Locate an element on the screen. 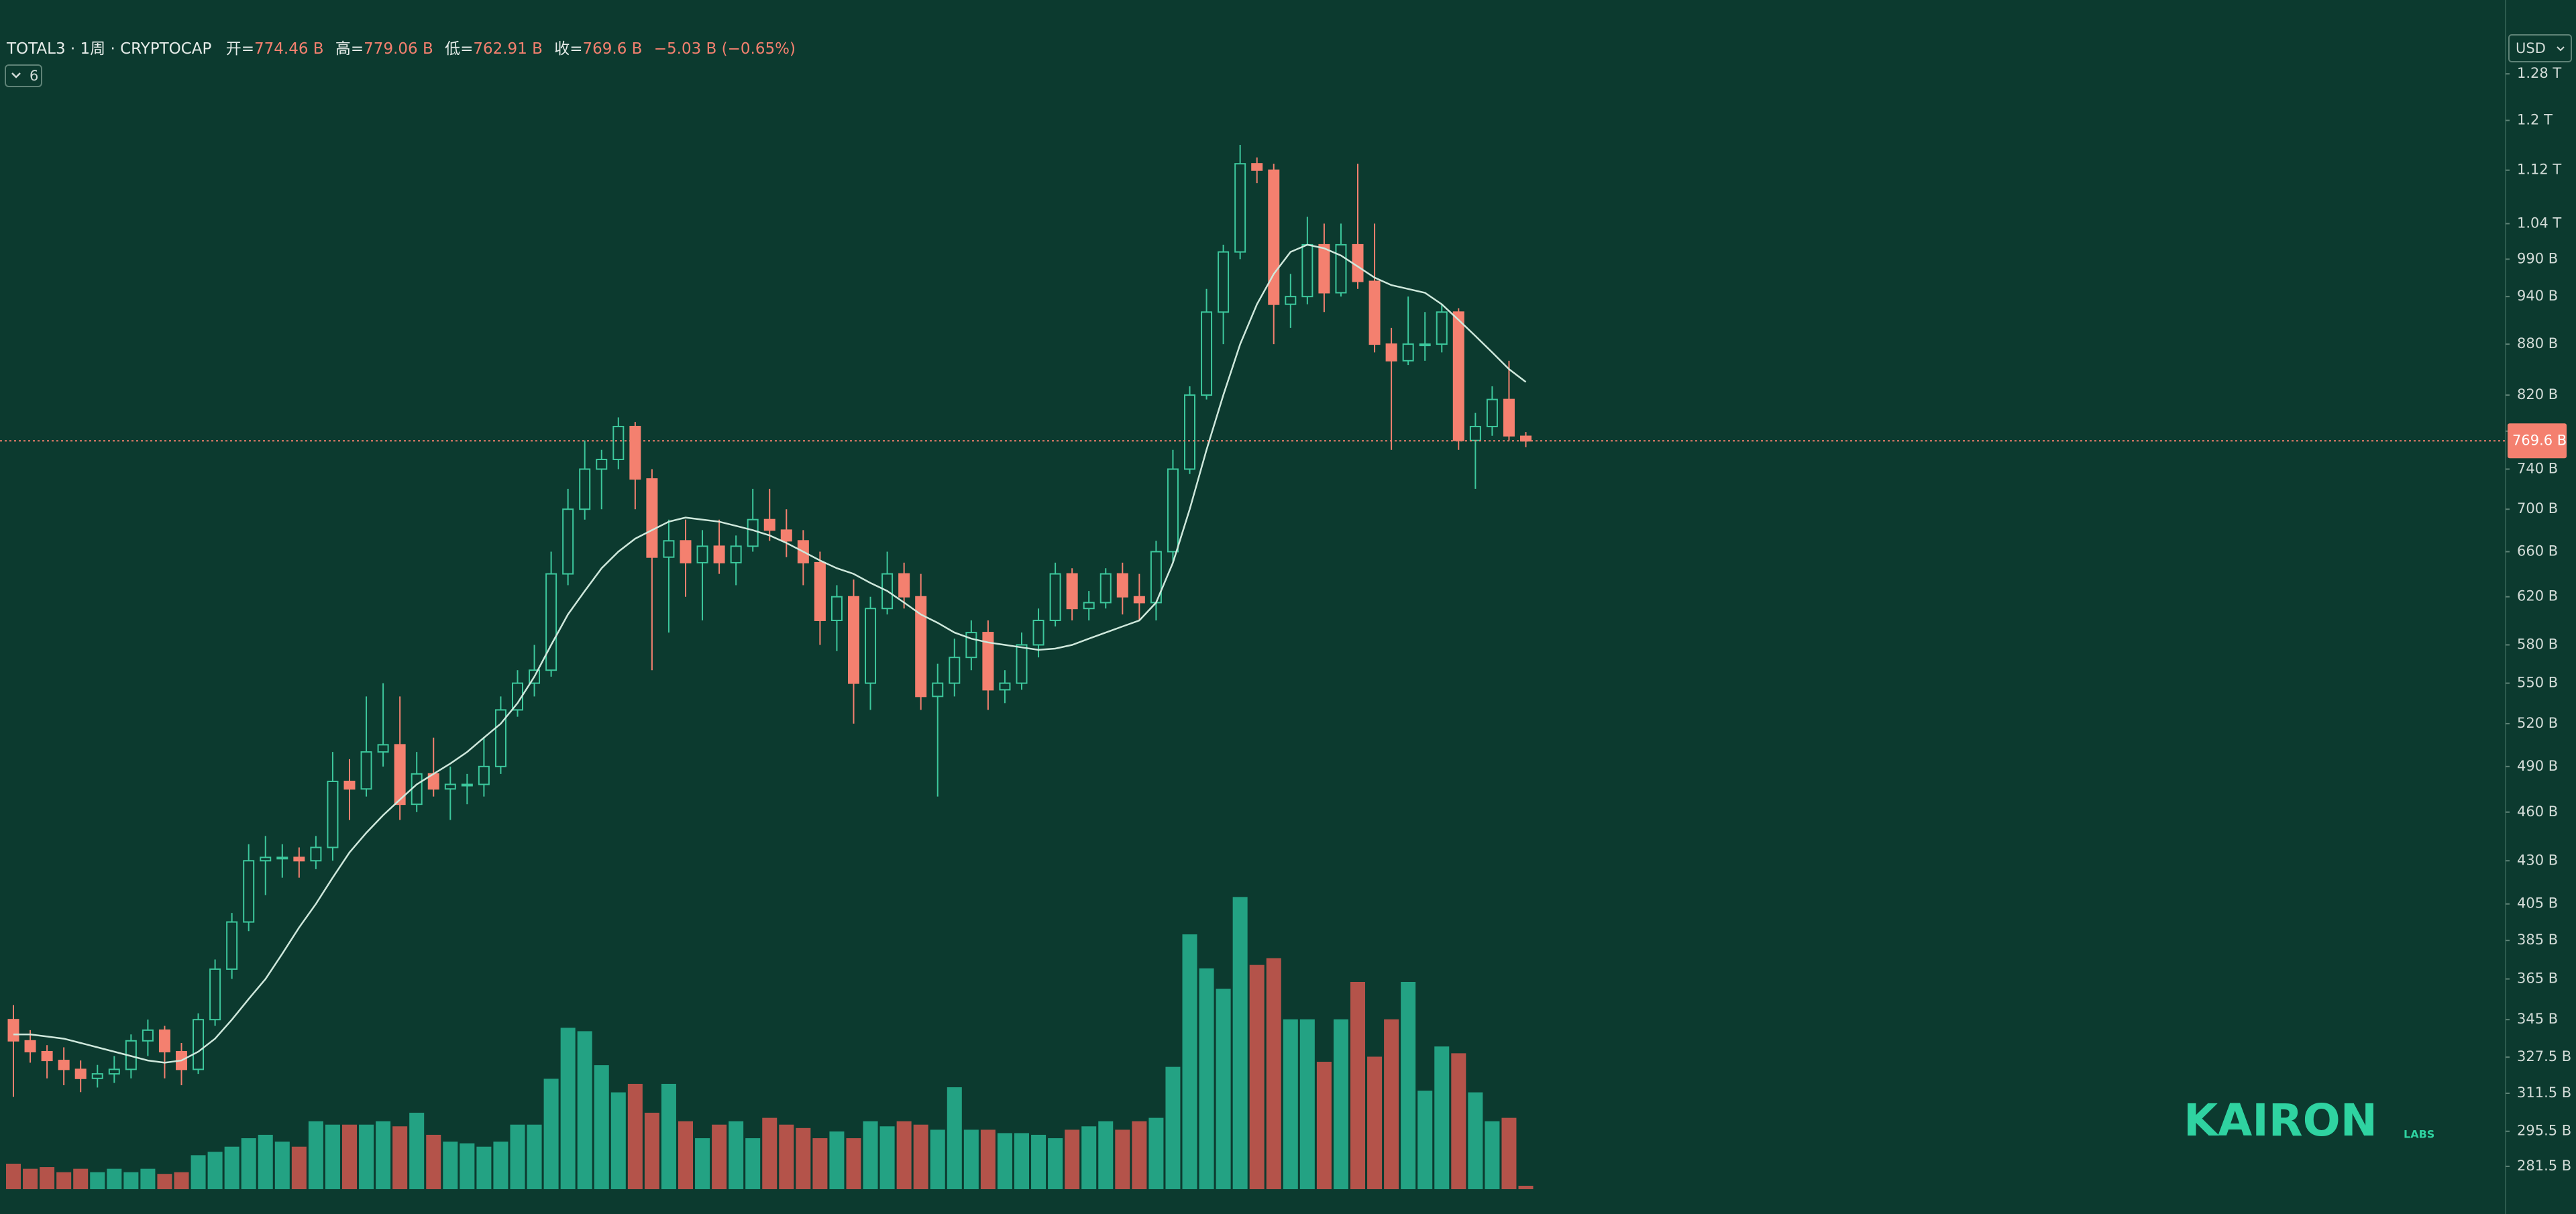 Image resolution: width=2576 pixels, height=1214 pixels. y-tick-label: 311.5 B is located at coordinates (2544, 1093).